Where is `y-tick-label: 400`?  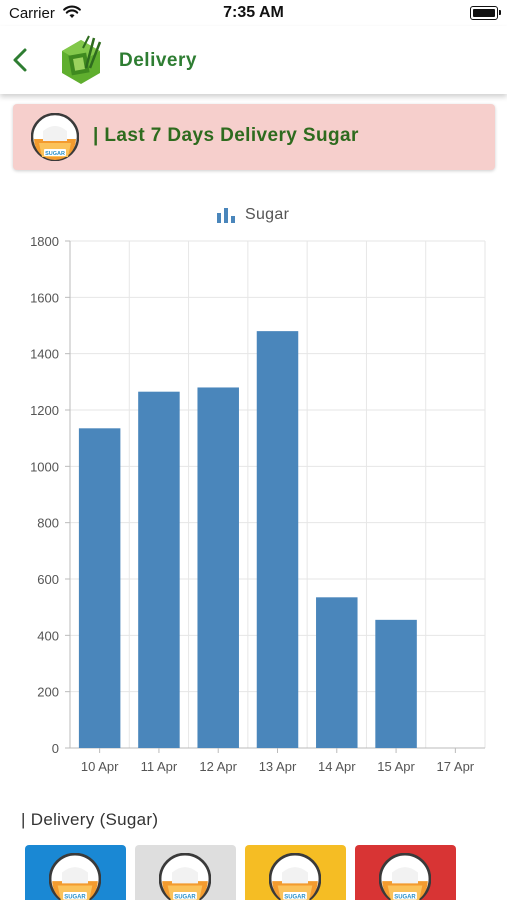
y-tick-label: 400 is located at coordinates (48, 635).